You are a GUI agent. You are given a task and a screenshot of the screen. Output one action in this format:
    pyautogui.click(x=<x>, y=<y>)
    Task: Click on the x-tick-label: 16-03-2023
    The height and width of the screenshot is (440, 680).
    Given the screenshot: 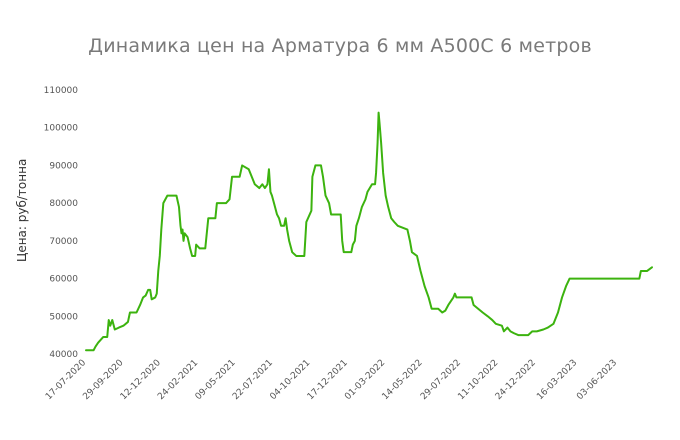 What is the action you would take?
    pyautogui.click(x=557, y=380)
    